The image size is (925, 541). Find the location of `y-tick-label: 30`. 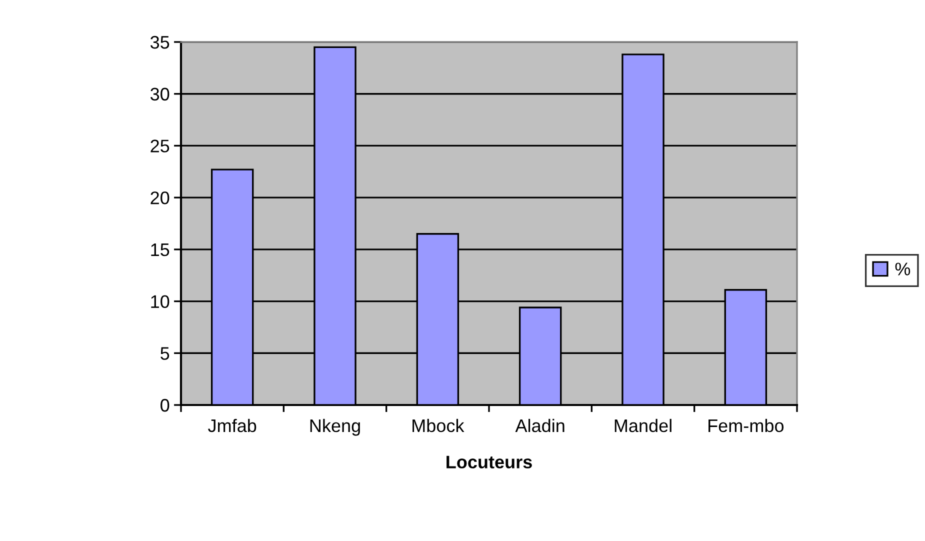

y-tick-label: 30 is located at coordinates (160, 94).